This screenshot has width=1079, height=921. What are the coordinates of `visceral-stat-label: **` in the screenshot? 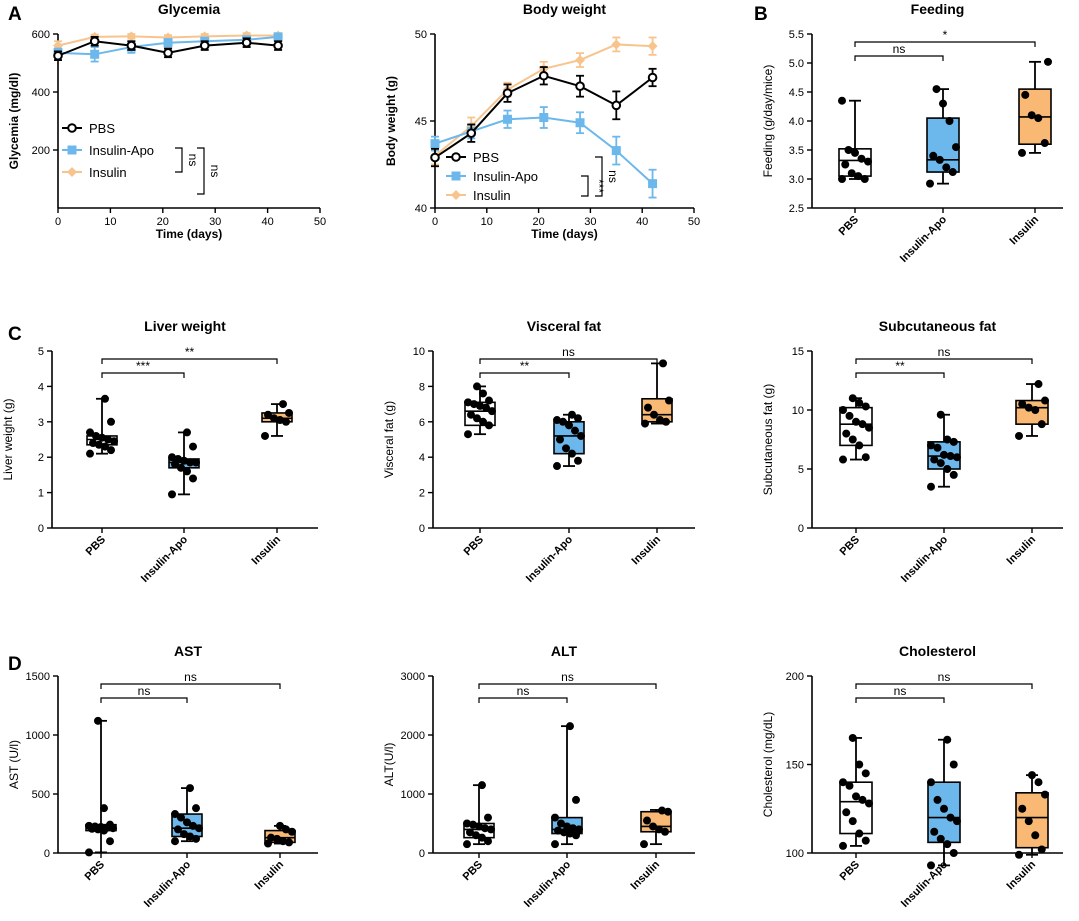 It's located at (525, 366).